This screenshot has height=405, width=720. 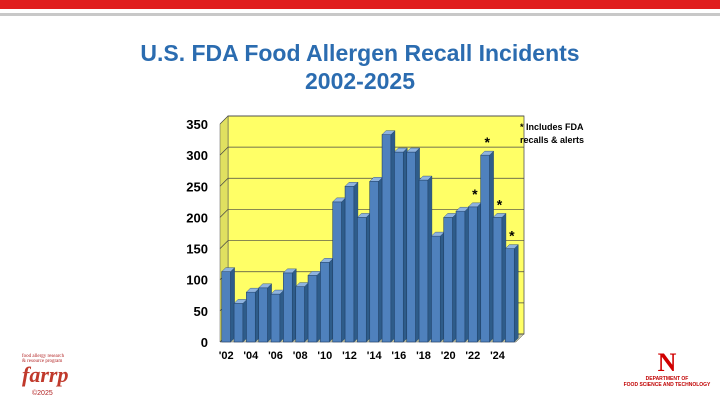 What do you see at coordinates (360, 4) in the screenshot?
I see `top-red-stripe` at bounding box center [360, 4].